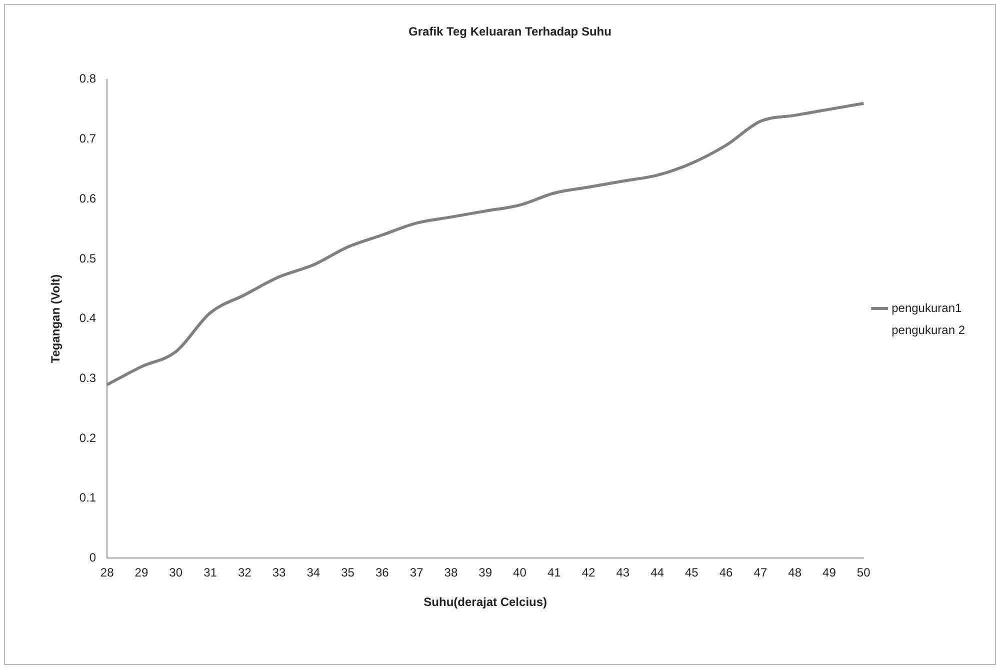  Describe the element at coordinates (691, 573) in the screenshot. I see `x-tick-label: 45` at that location.